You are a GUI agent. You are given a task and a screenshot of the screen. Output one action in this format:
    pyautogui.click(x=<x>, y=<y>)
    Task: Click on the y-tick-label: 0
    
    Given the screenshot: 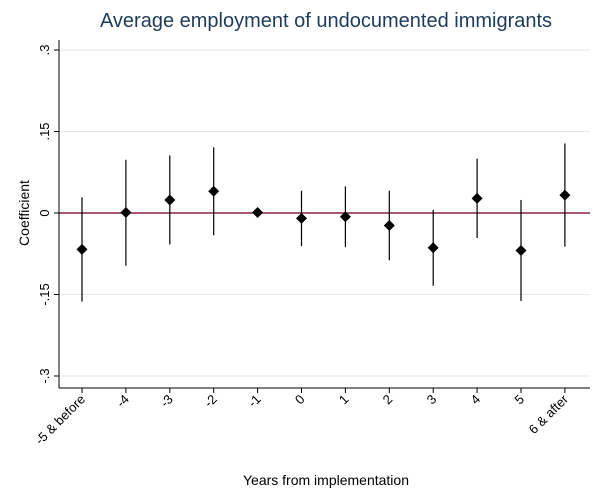 What is the action you would take?
    pyautogui.click(x=44, y=212)
    